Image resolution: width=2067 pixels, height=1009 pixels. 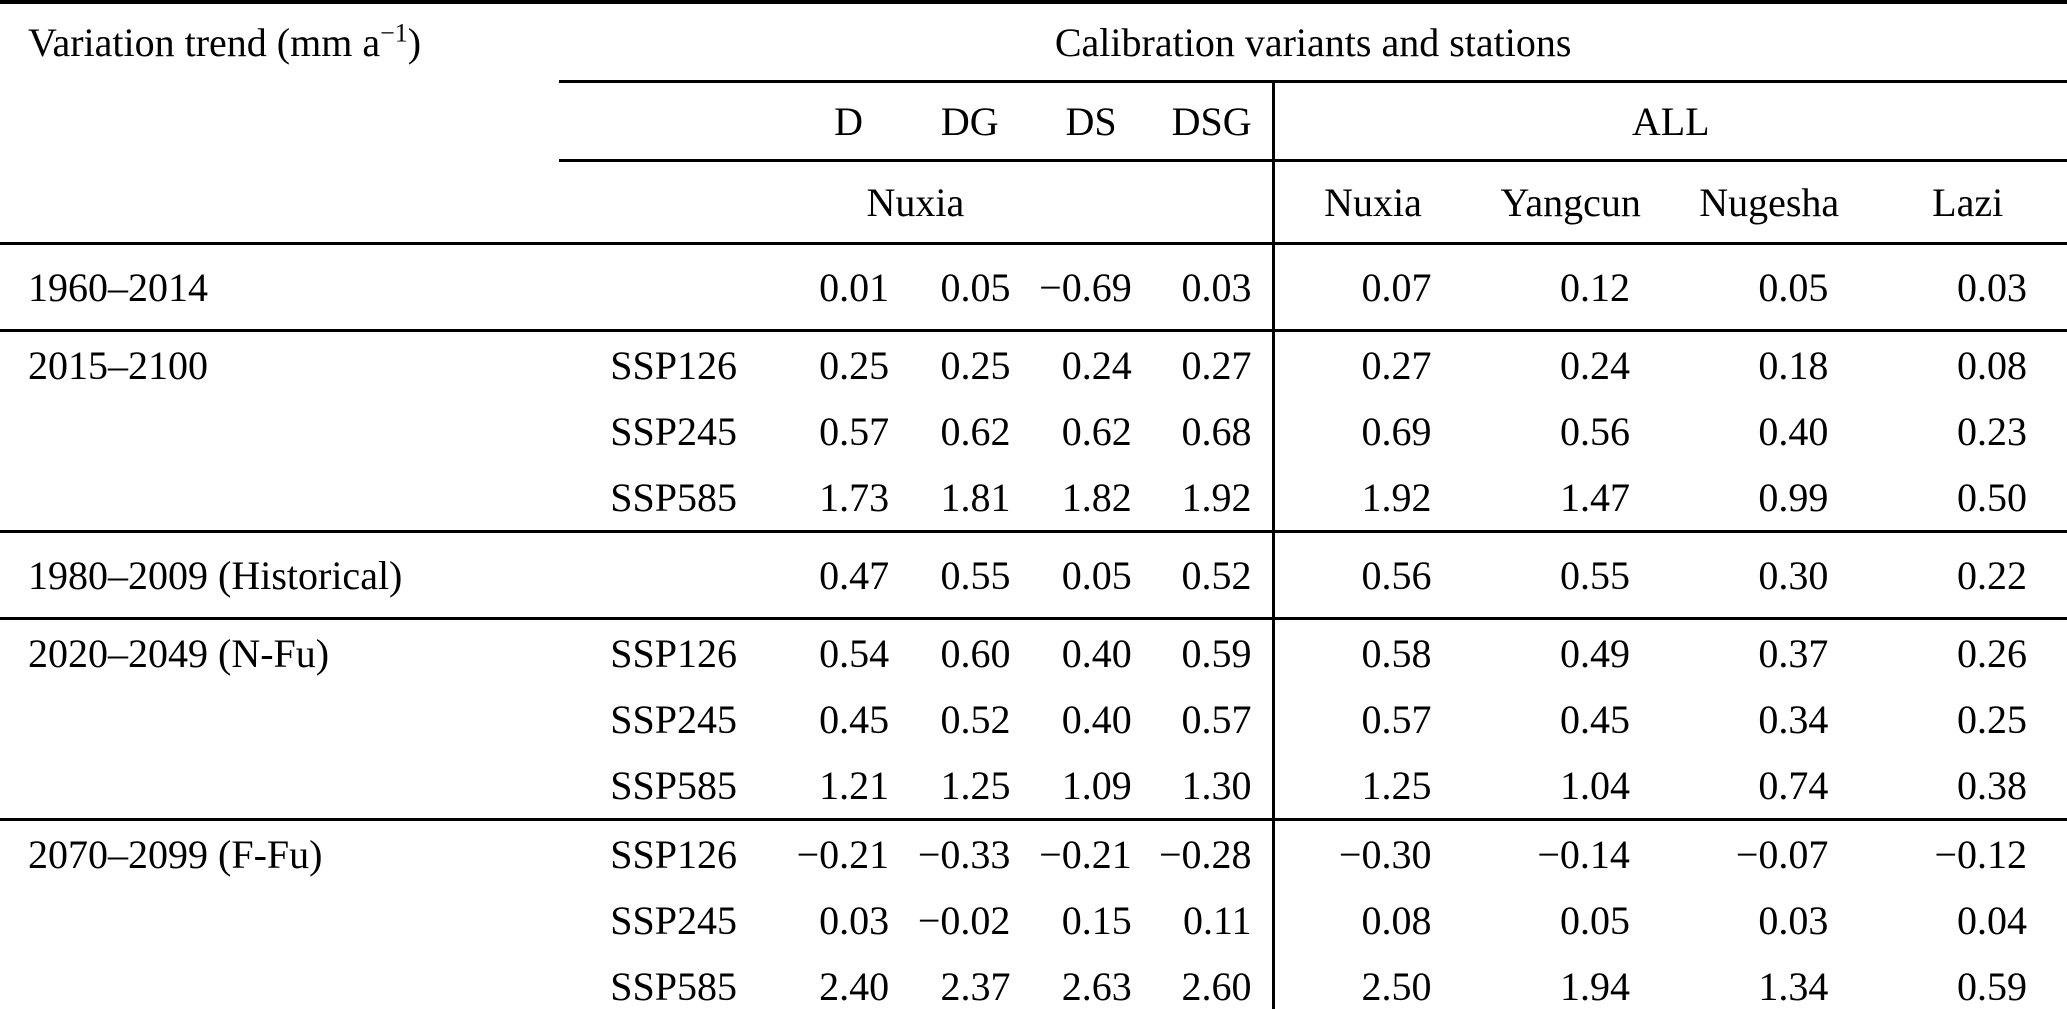 What do you see at coordinates (1096, 920) in the screenshot?
I see `value-cell: 0.15` at bounding box center [1096, 920].